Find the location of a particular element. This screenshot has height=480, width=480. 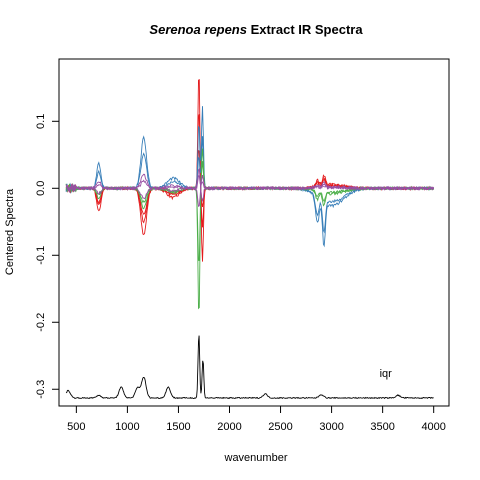

iqr-line is located at coordinates (249, 367).